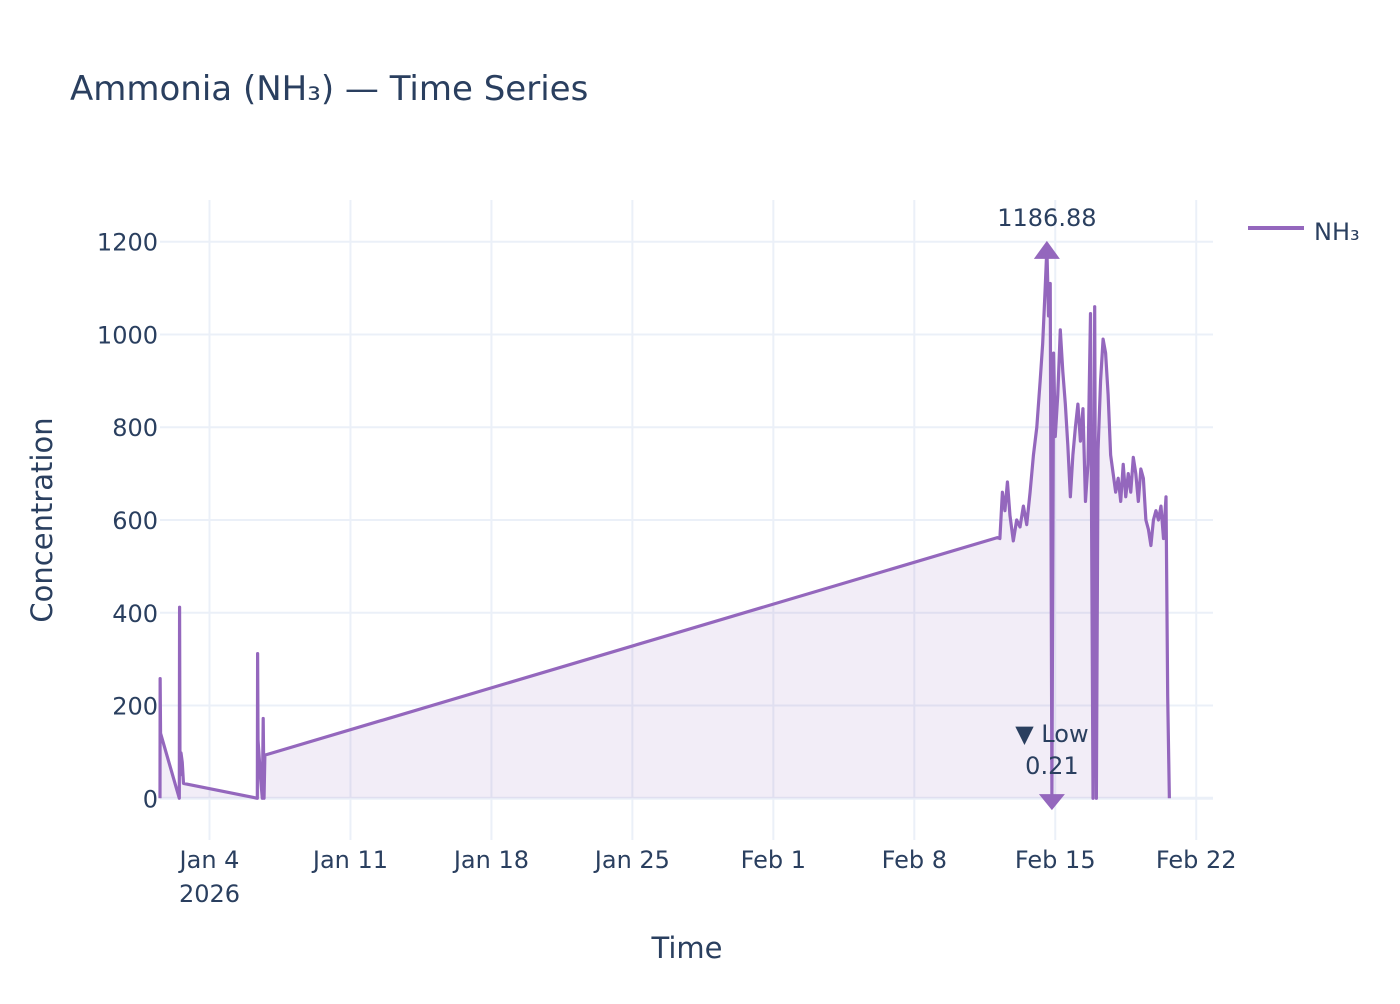  I want to click on y-tick-label: 1200, so click(127, 243).